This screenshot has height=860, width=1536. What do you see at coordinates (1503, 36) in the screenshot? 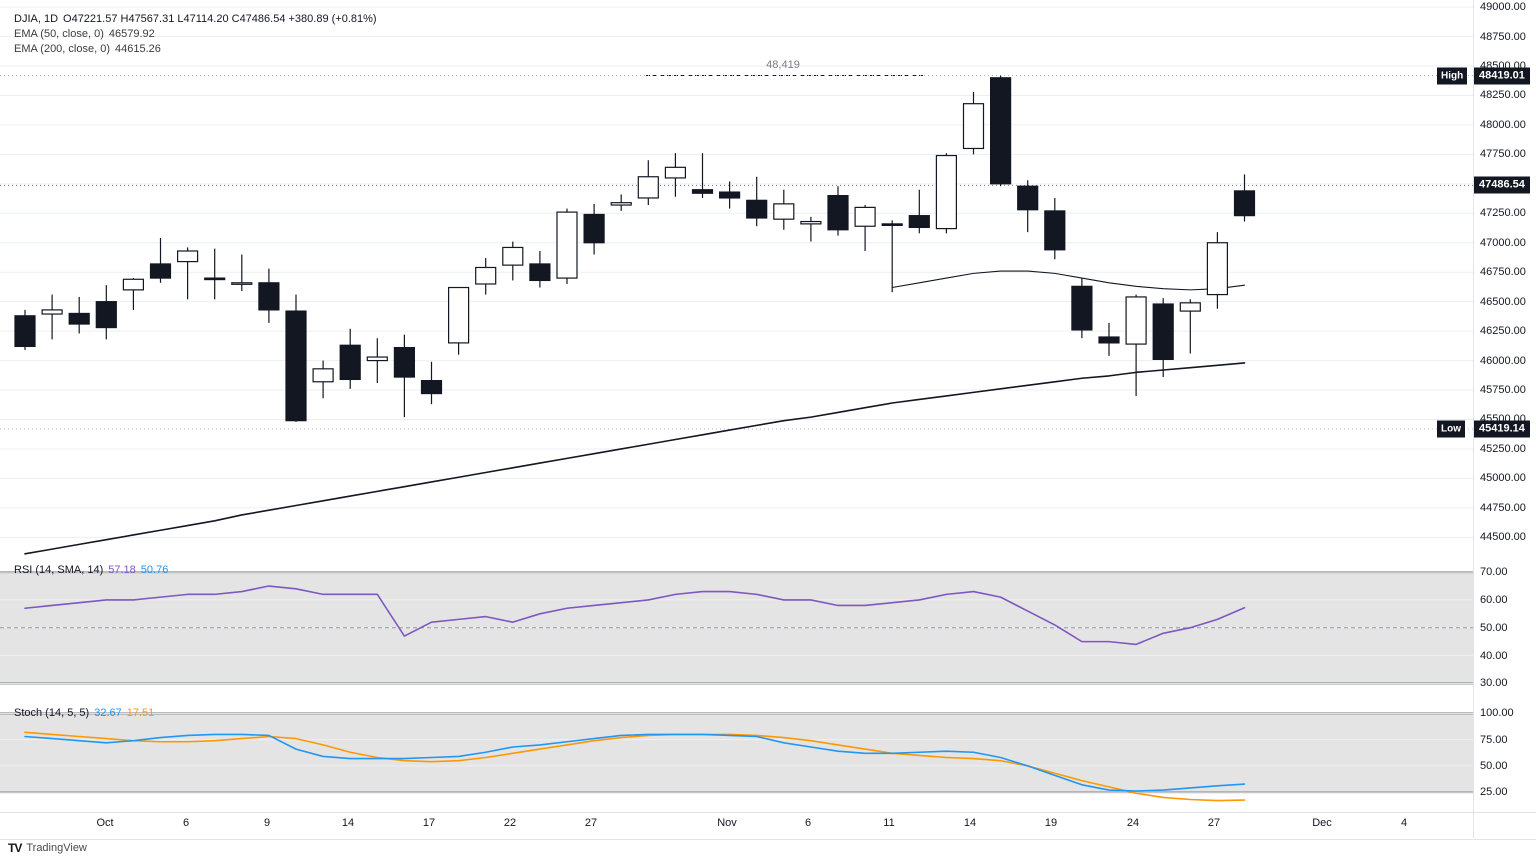
I see `price-axis-label: 48750.00` at bounding box center [1503, 36].